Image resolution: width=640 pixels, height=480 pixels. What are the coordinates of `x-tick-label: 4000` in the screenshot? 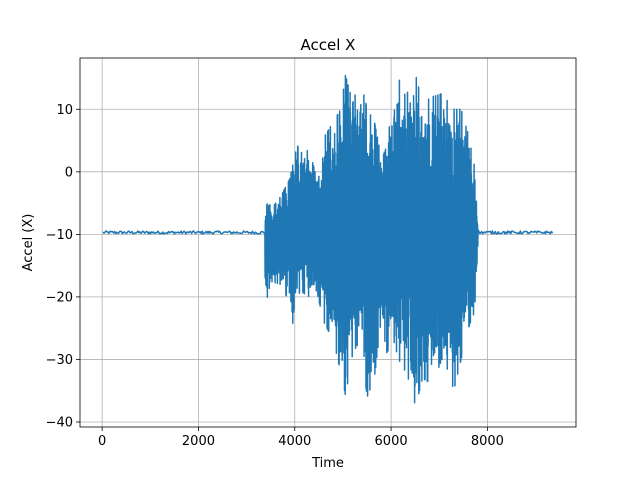 It's located at (294, 441).